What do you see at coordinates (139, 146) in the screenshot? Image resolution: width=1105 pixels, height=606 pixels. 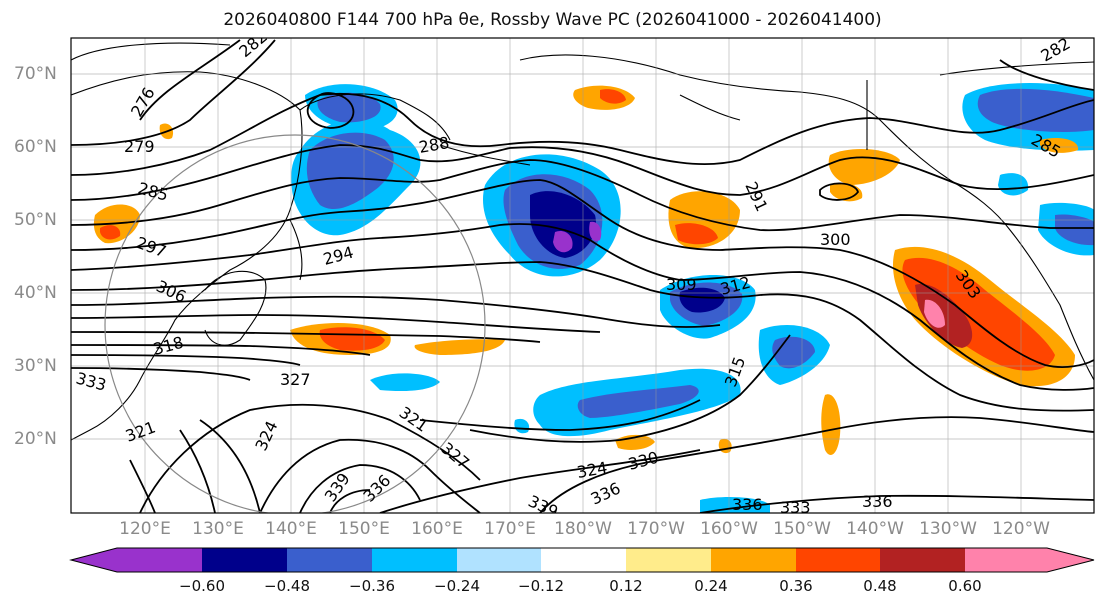 I see `contour-label: 279` at bounding box center [139, 146].